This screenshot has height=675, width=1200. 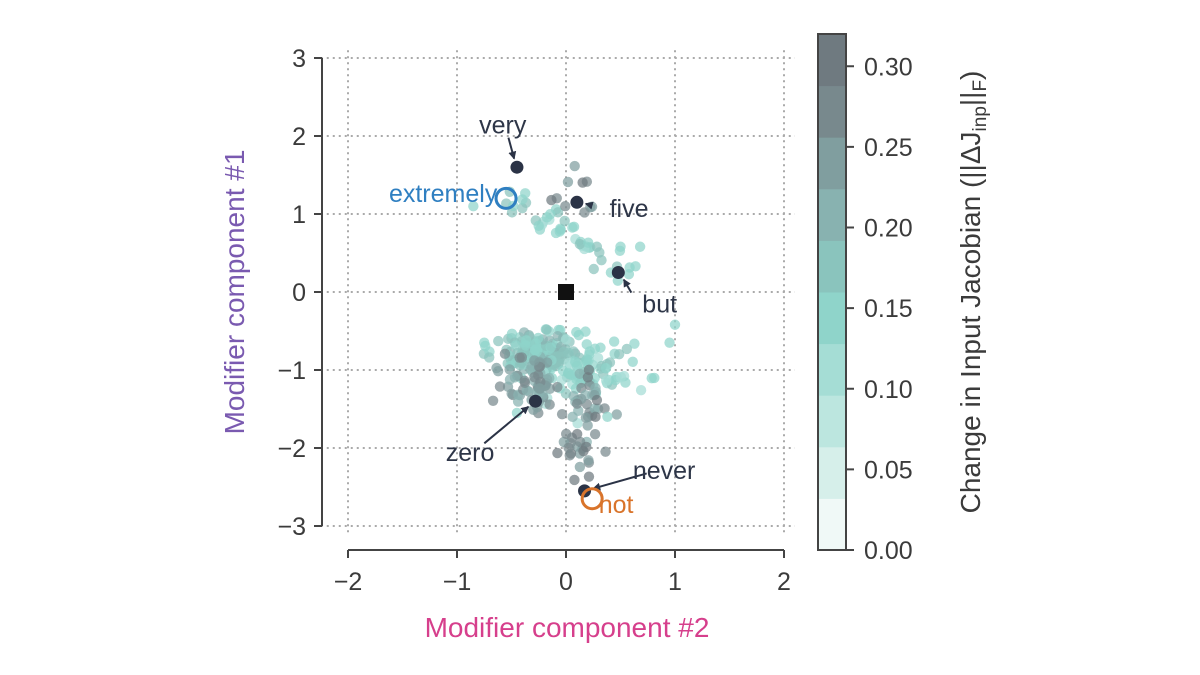 What do you see at coordinates (567, 627) in the screenshot?
I see `x-axis-label: Modifier component #2` at bounding box center [567, 627].